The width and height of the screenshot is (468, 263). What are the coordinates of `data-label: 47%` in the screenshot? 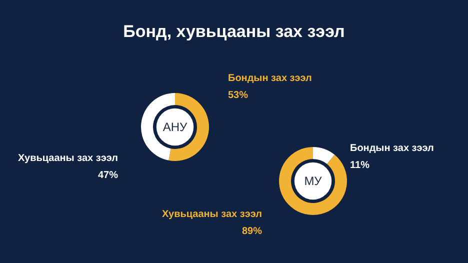 It's located at (108, 175).